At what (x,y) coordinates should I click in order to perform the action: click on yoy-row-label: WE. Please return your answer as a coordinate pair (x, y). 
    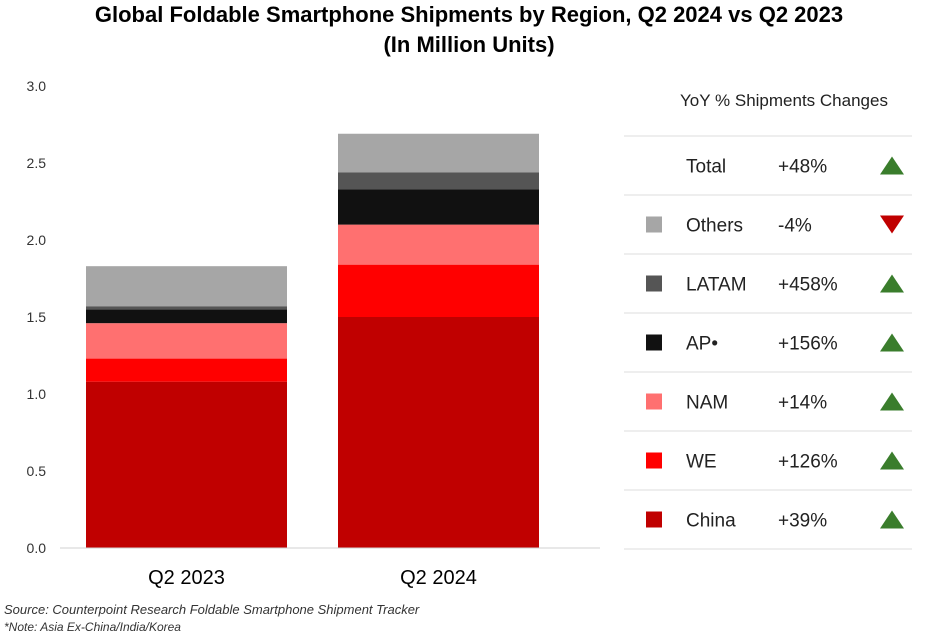
    Looking at the image, I should click on (701, 462).